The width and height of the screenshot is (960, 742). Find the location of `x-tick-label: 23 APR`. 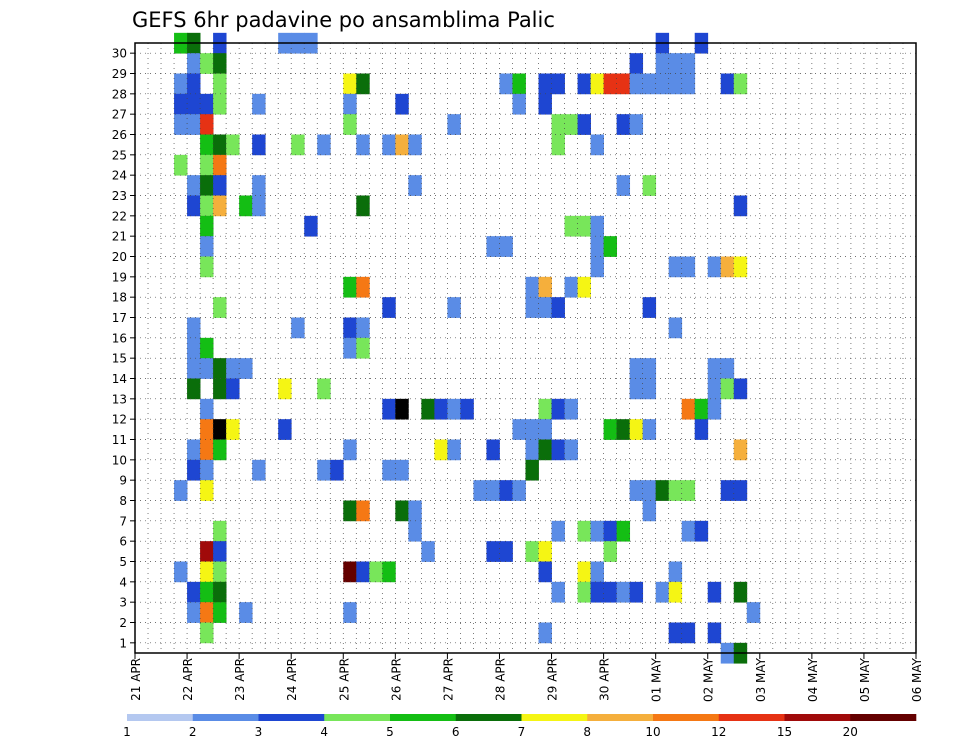

x-tick-label: 23 APR is located at coordinates (240, 679).